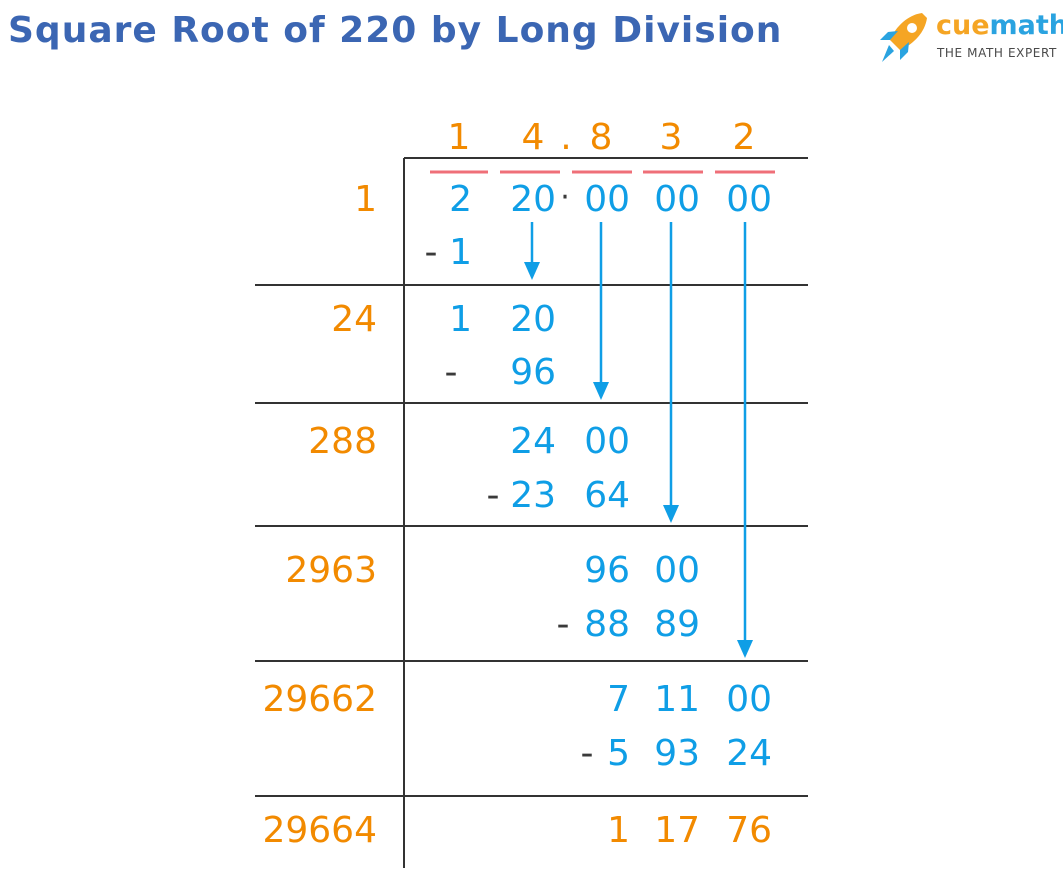  I want to click on divisor-1: 1, so click(365, 199).